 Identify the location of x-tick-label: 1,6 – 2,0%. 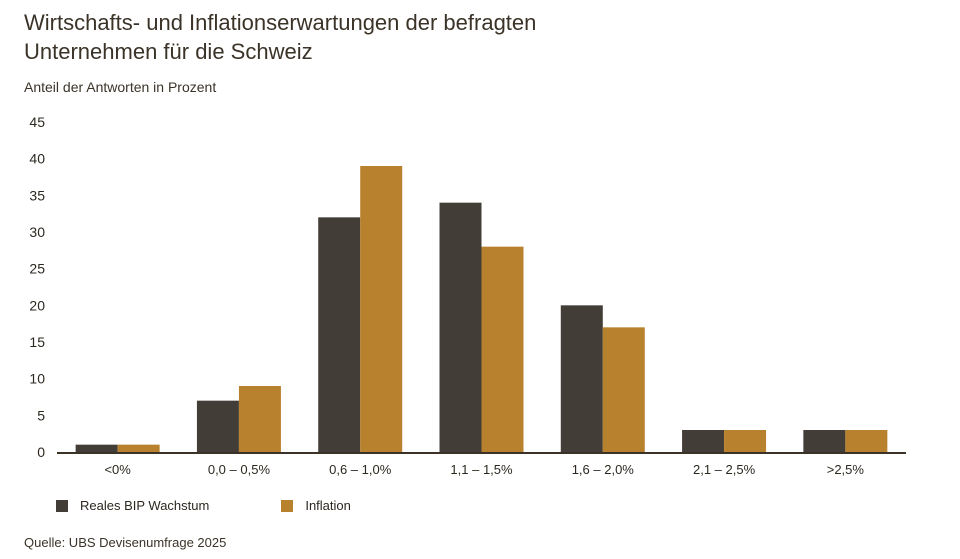
(603, 469).